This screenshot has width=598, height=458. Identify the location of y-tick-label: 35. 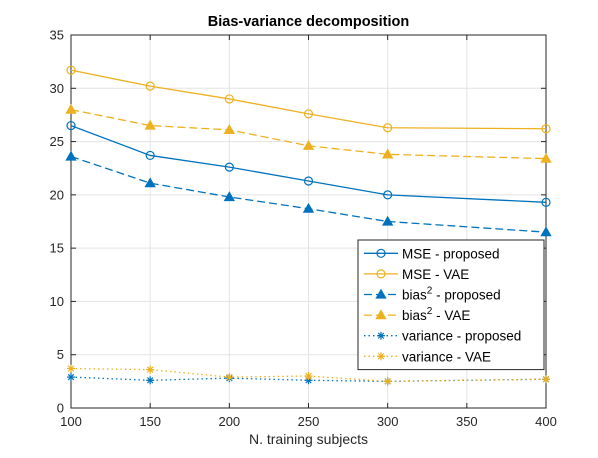
(57, 35).